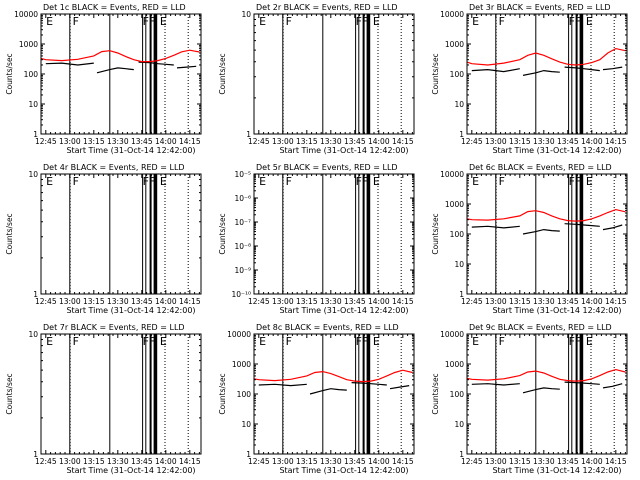 The width and height of the screenshot is (640, 480). I want to click on y-tick-label: 10000, so click(452, 14).